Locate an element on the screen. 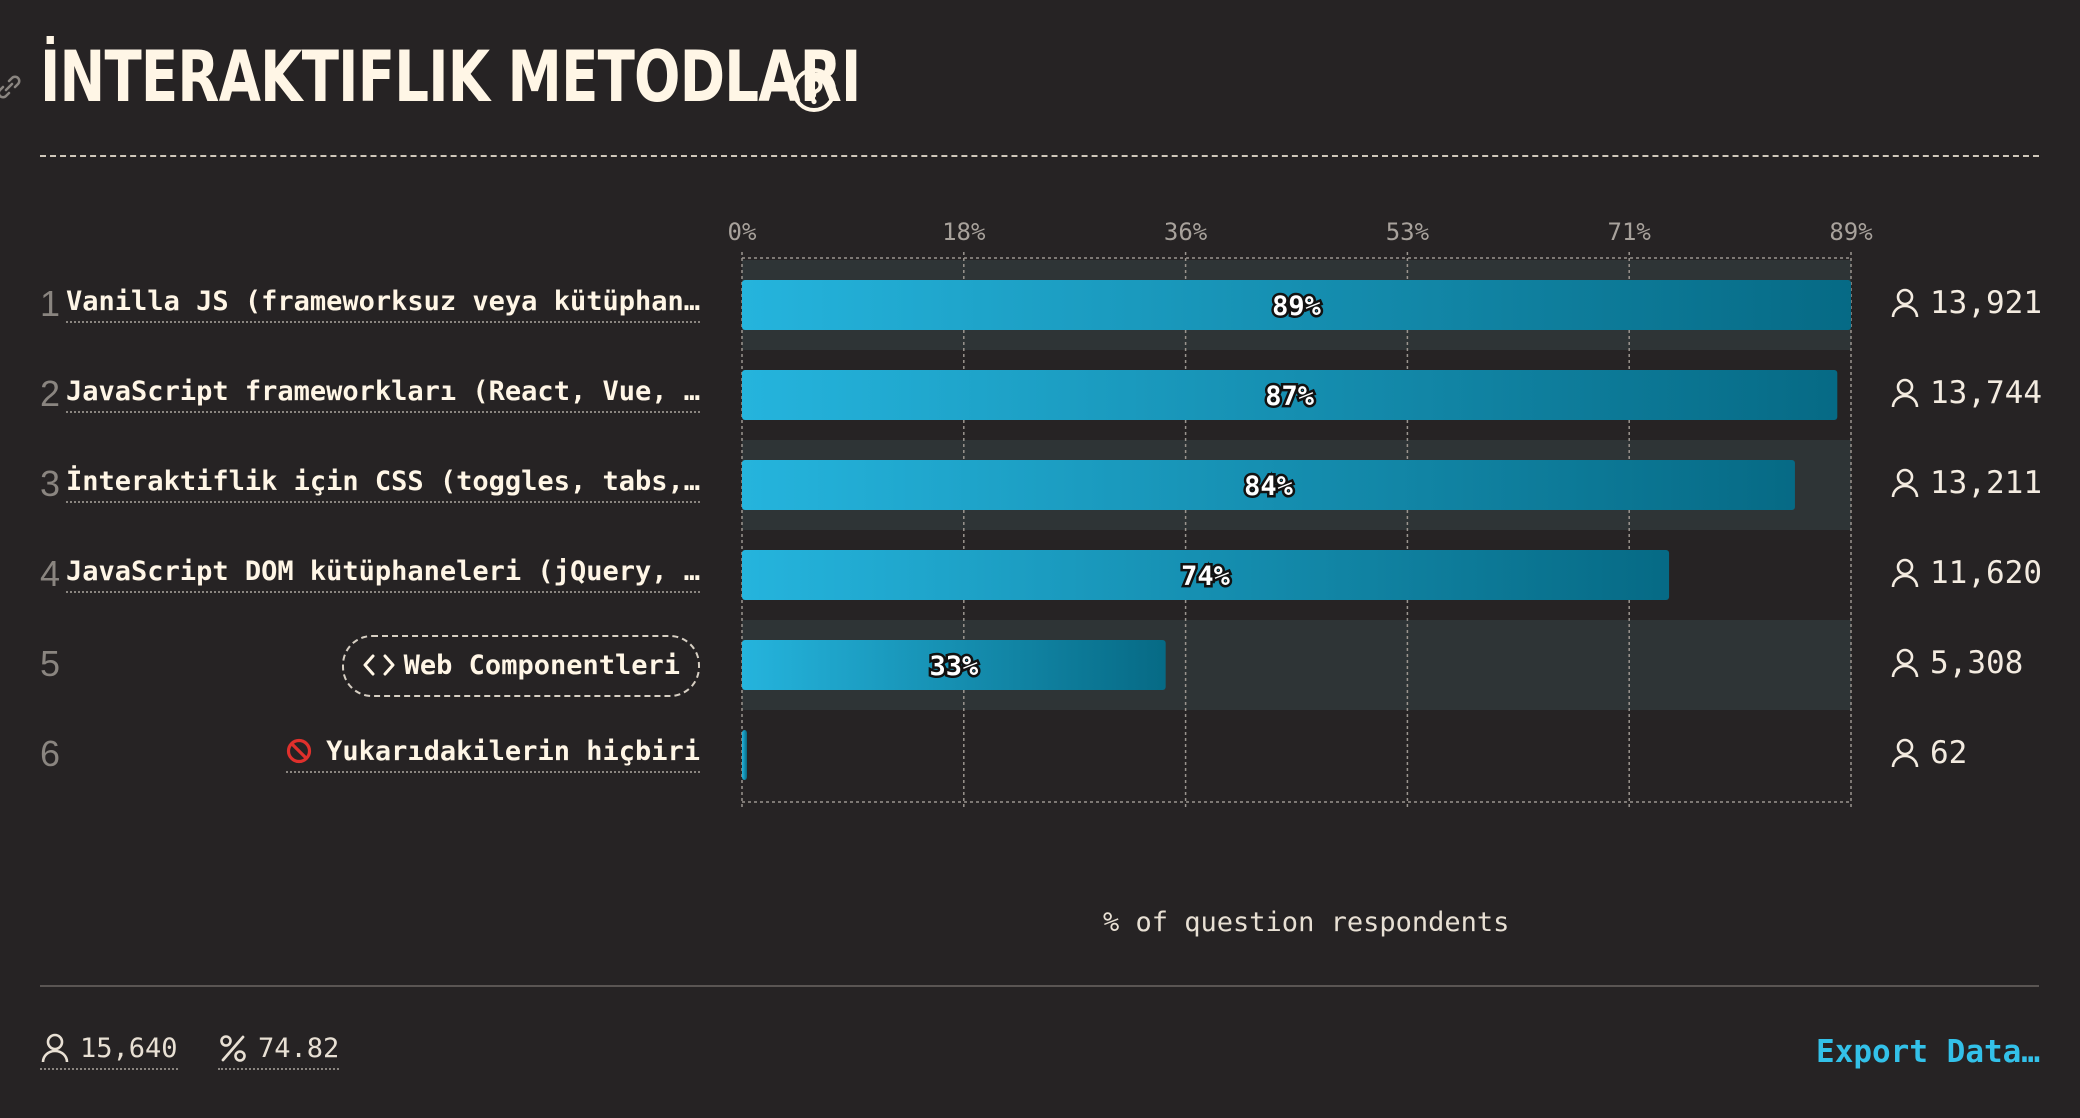 This screenshot has width=2080, height=1118. top-tick-label: 71% is located at coordinates (1630, 232).